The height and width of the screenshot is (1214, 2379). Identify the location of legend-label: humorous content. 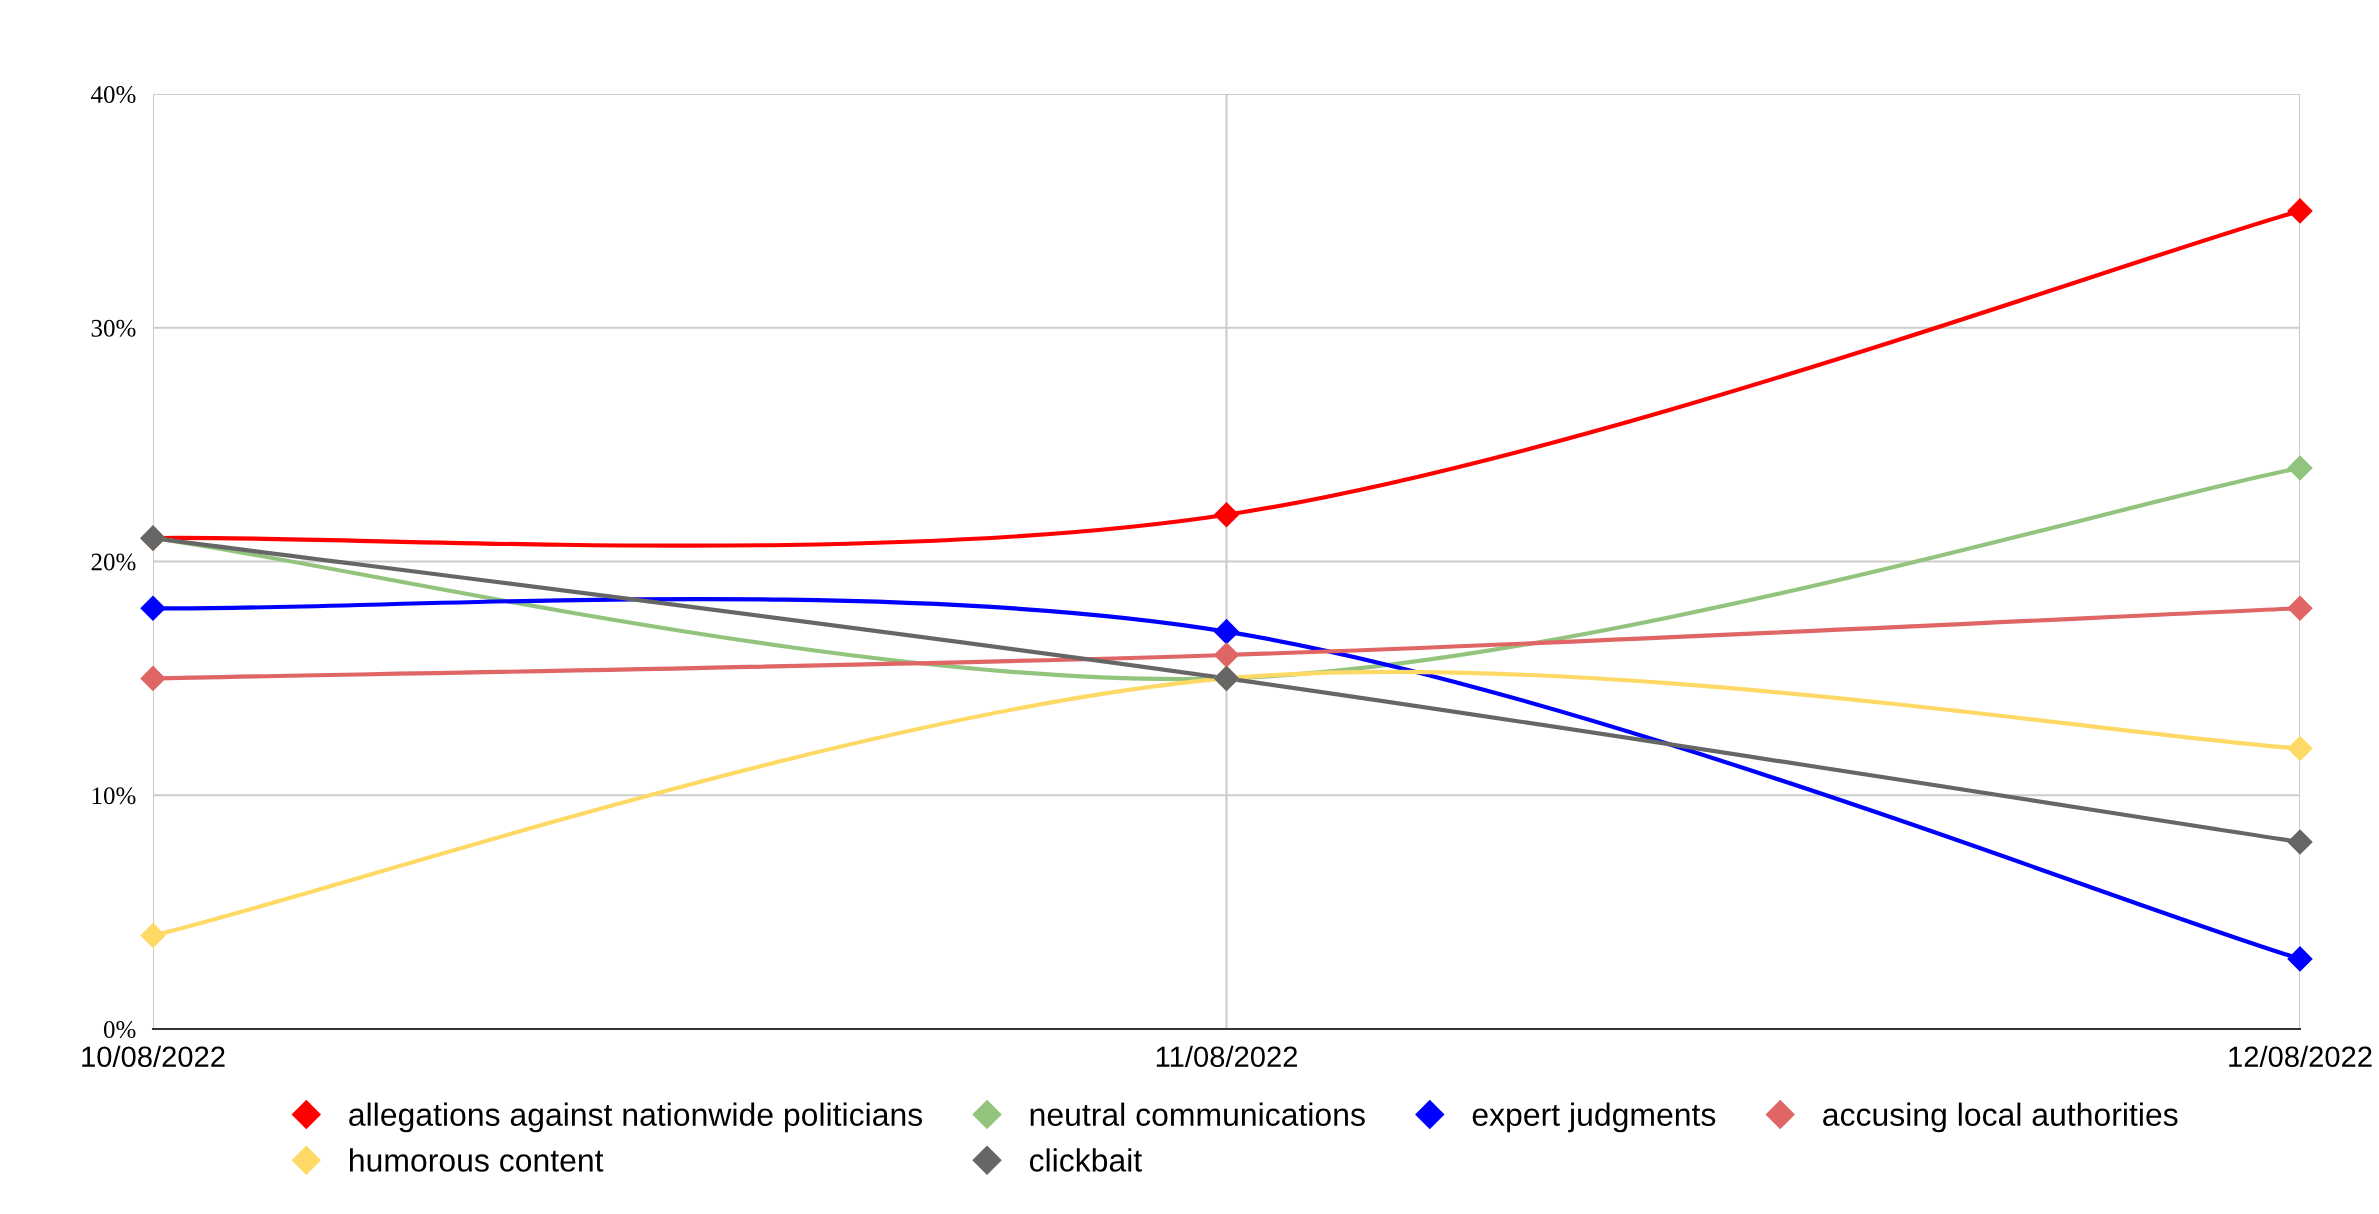
(477, 1160).